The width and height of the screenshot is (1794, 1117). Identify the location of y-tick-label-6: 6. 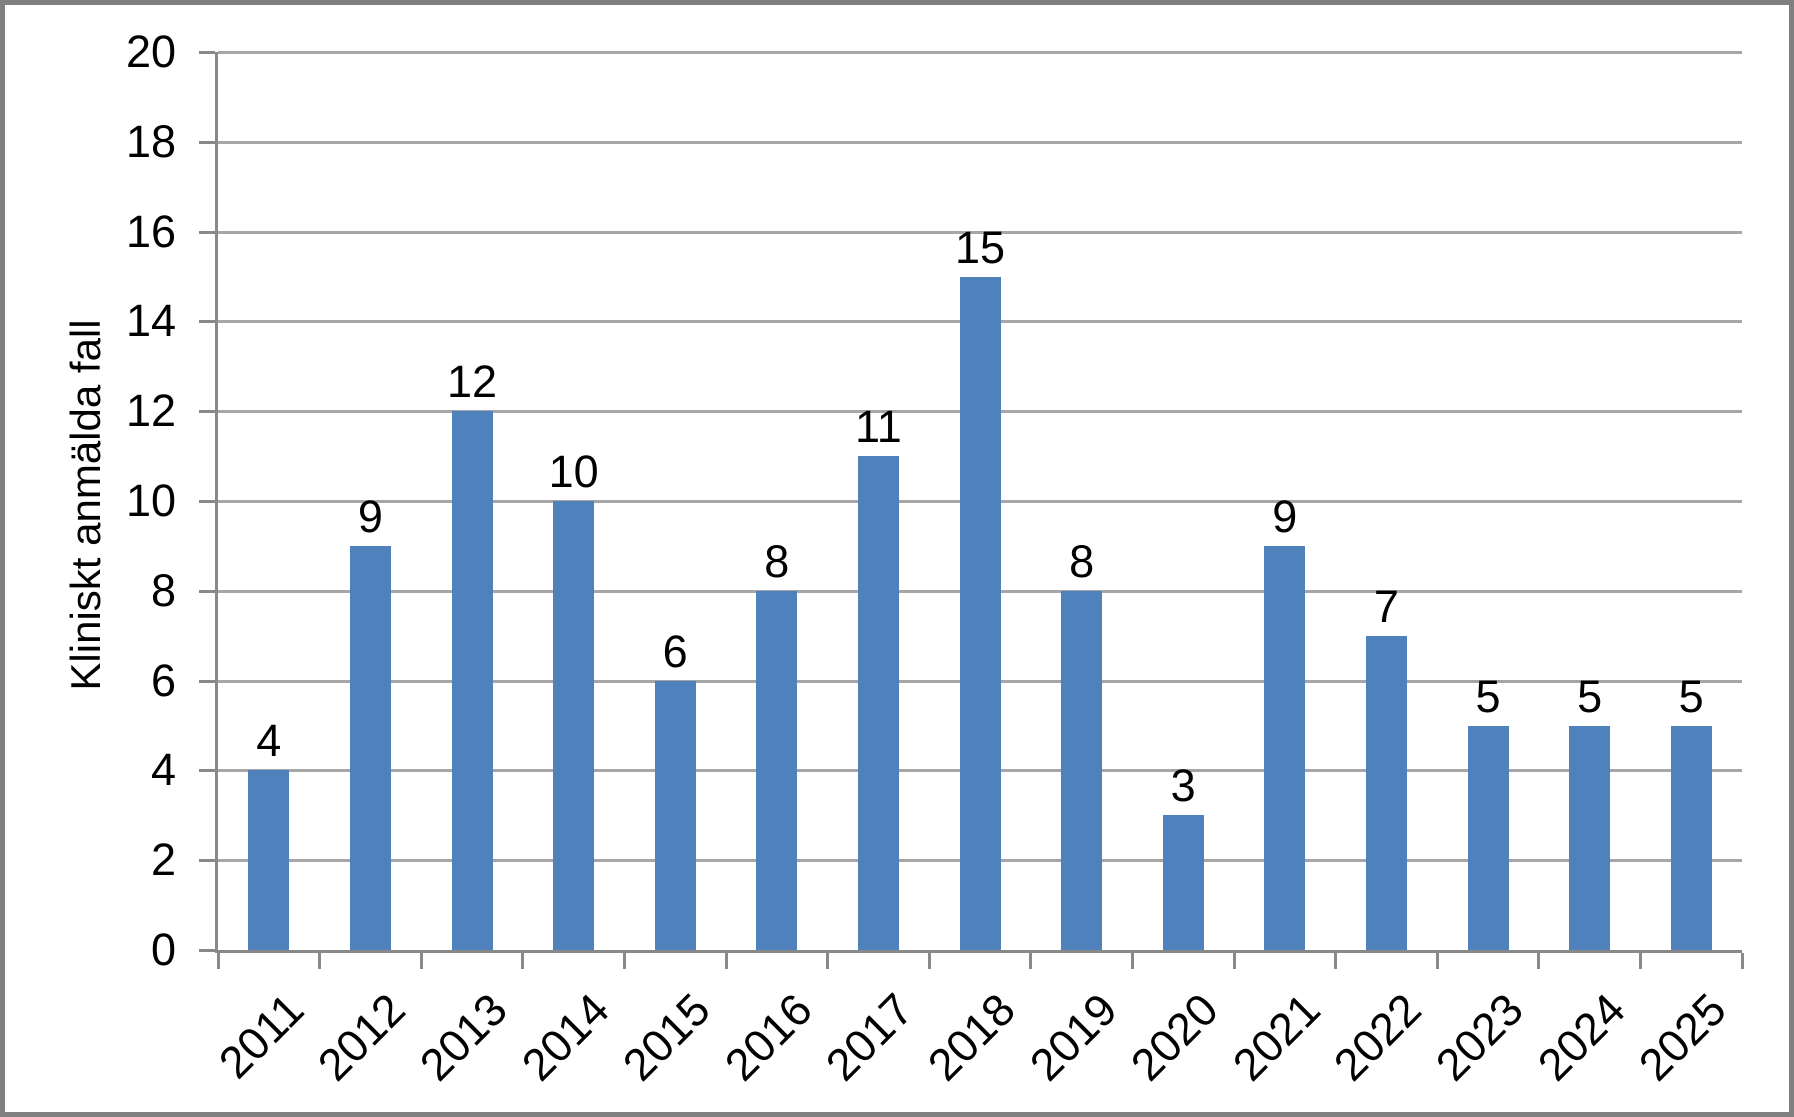
(163, 680).